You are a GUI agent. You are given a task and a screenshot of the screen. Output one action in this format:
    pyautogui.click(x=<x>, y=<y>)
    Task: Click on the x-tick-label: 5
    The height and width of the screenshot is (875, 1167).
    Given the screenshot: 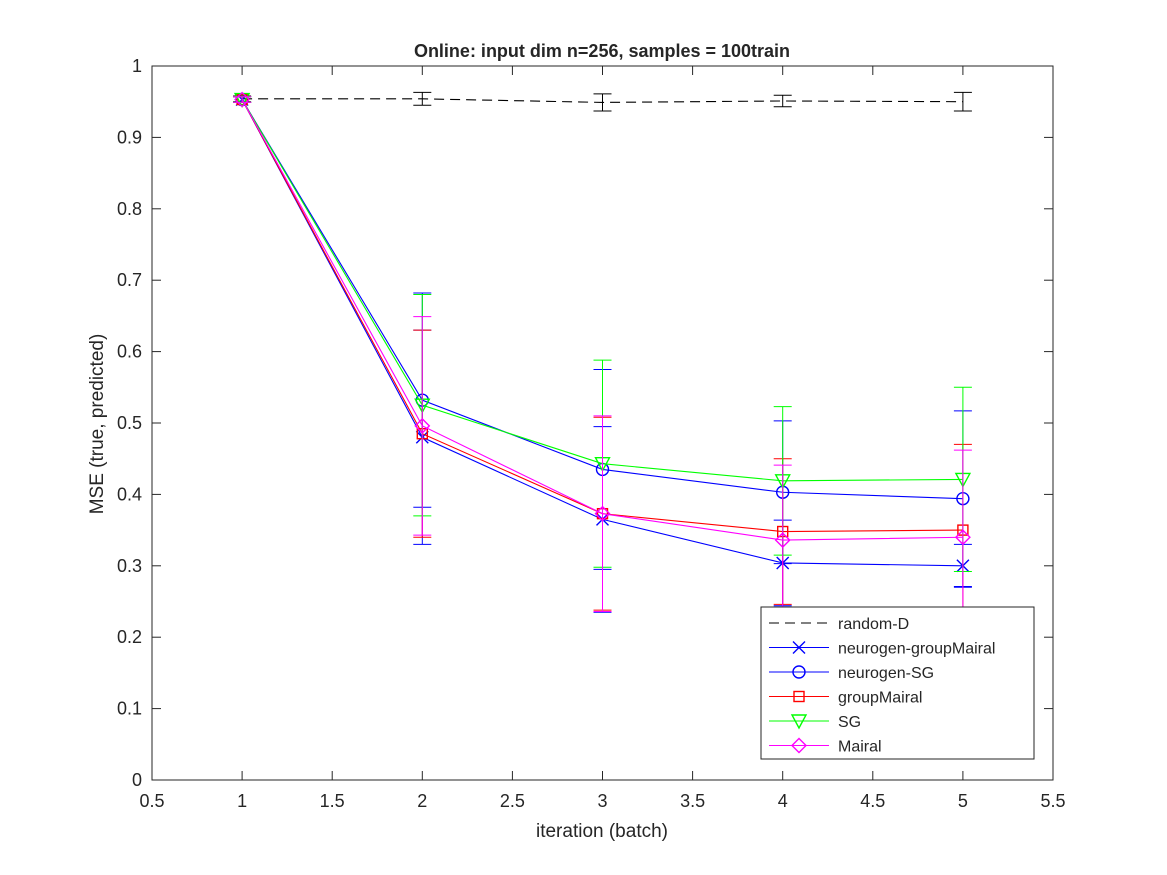 What is the action you would take?
    pyautogui.click(x=963, y=801)
    